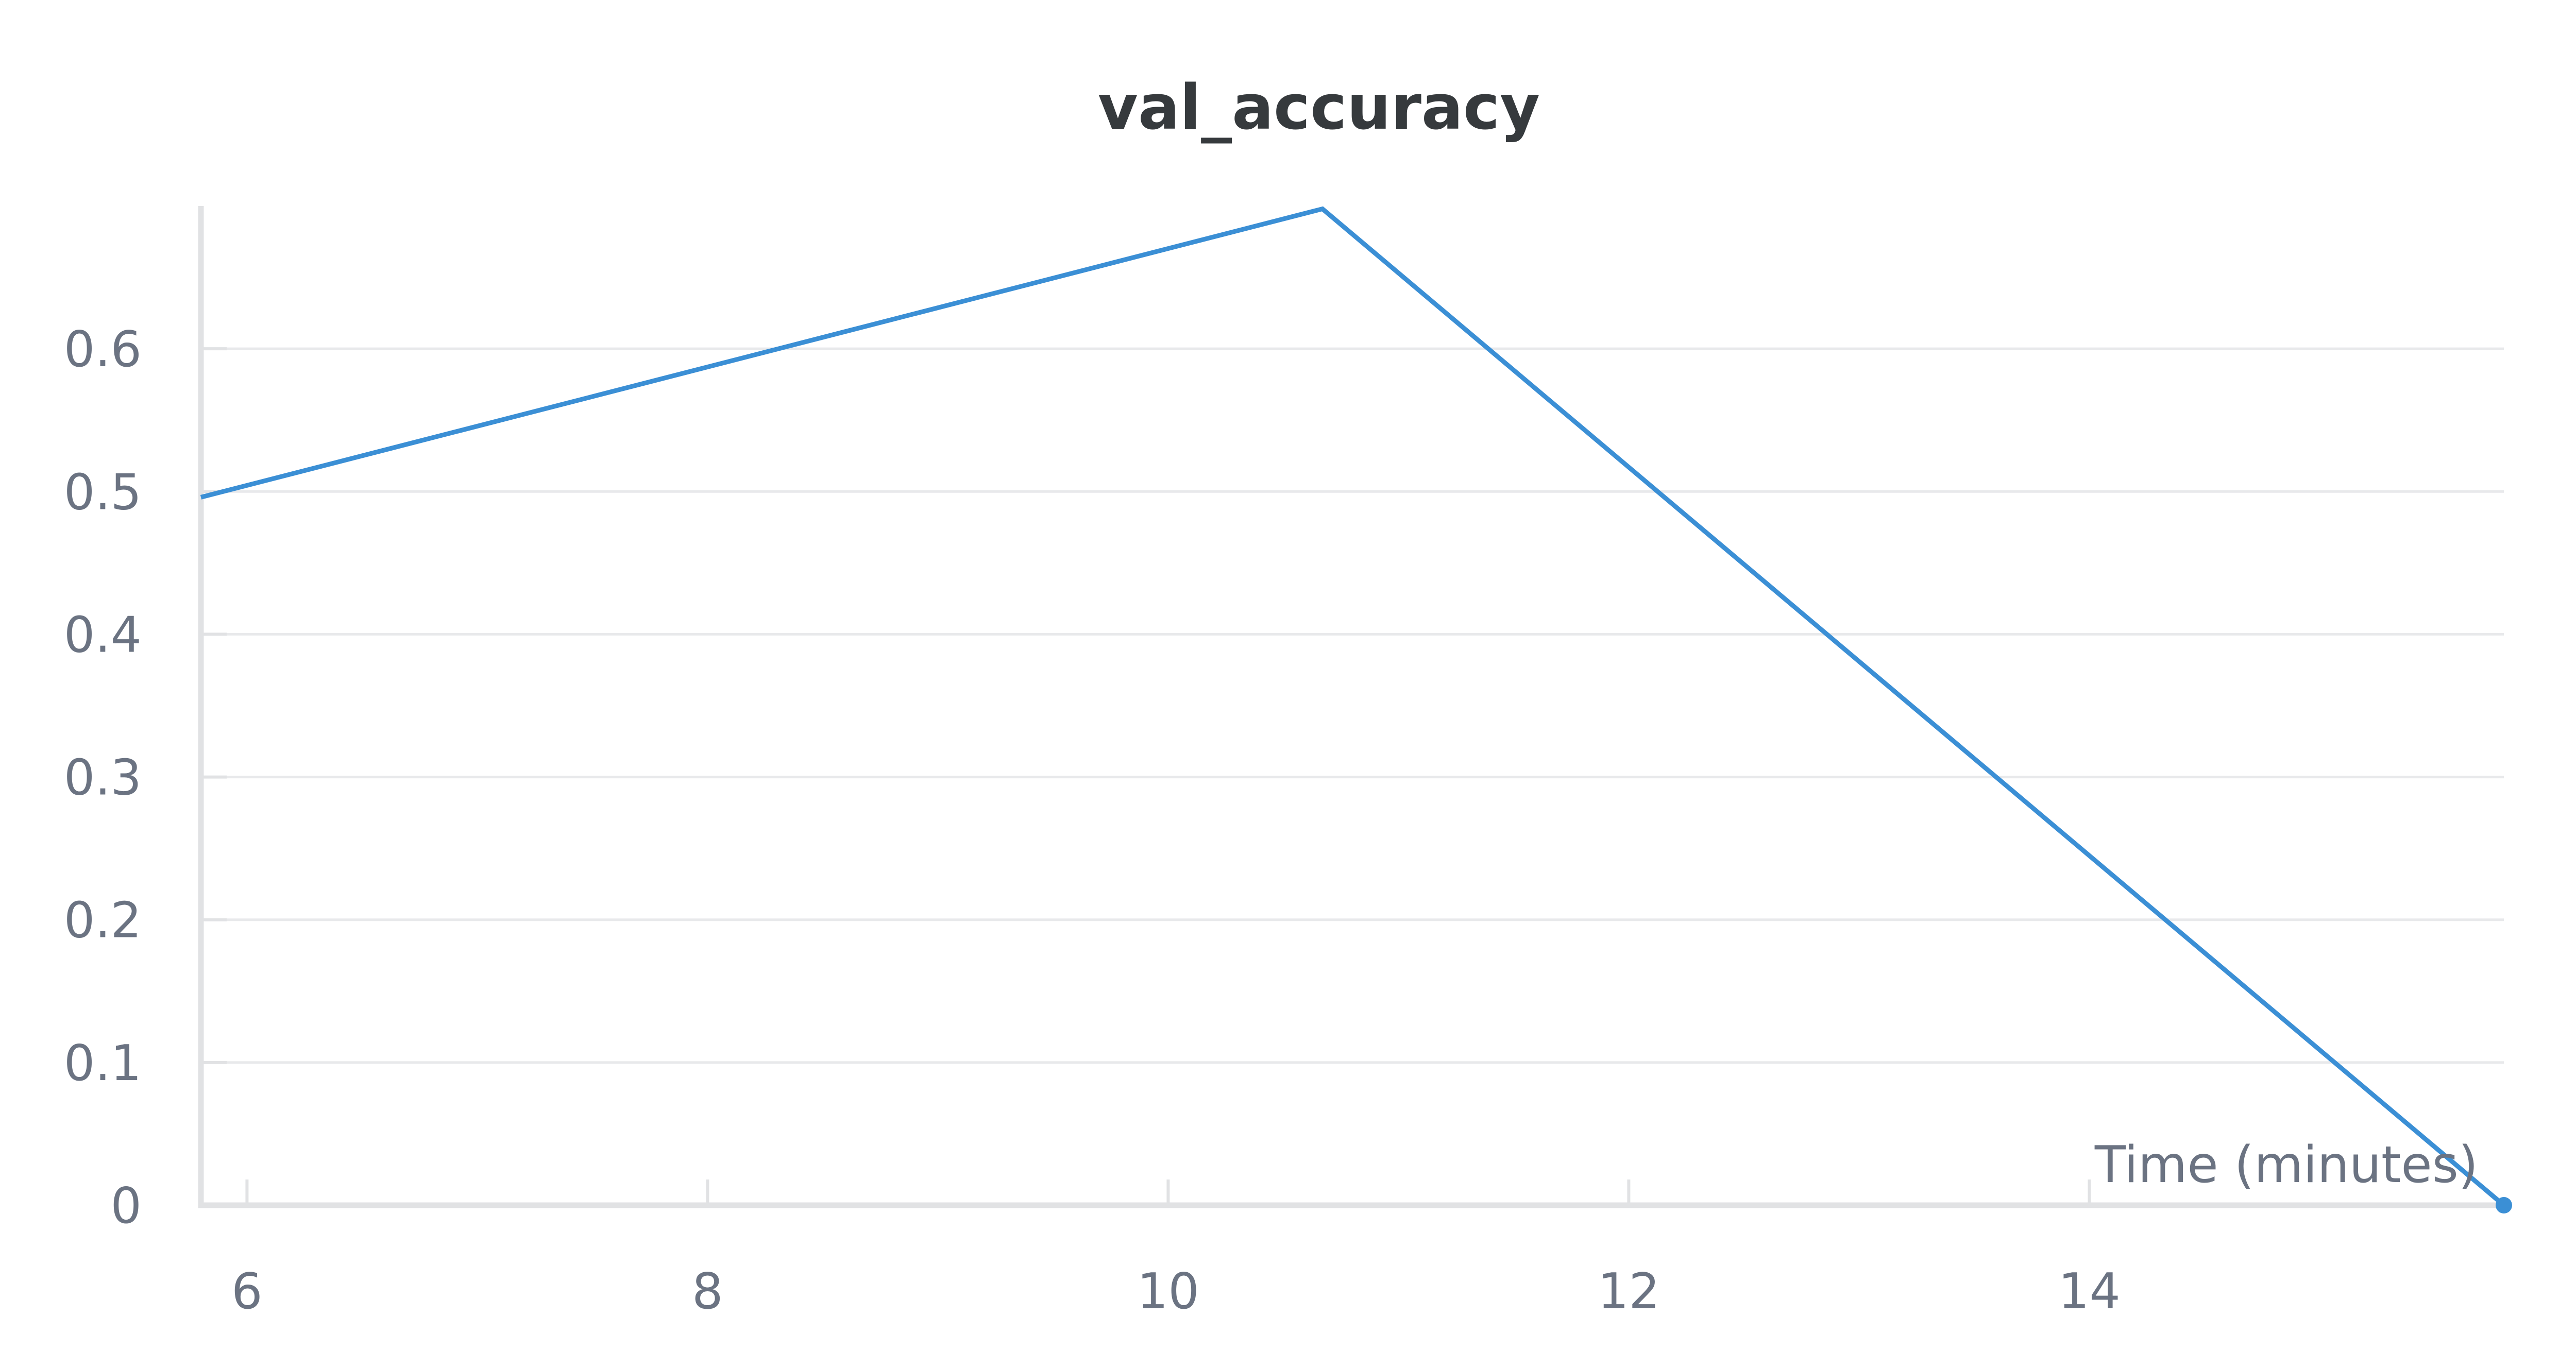 Image resolution: width=2576 pixels, height=1368 pixels. I want to click on x-tick-label: 12, so click(1629, 1291).